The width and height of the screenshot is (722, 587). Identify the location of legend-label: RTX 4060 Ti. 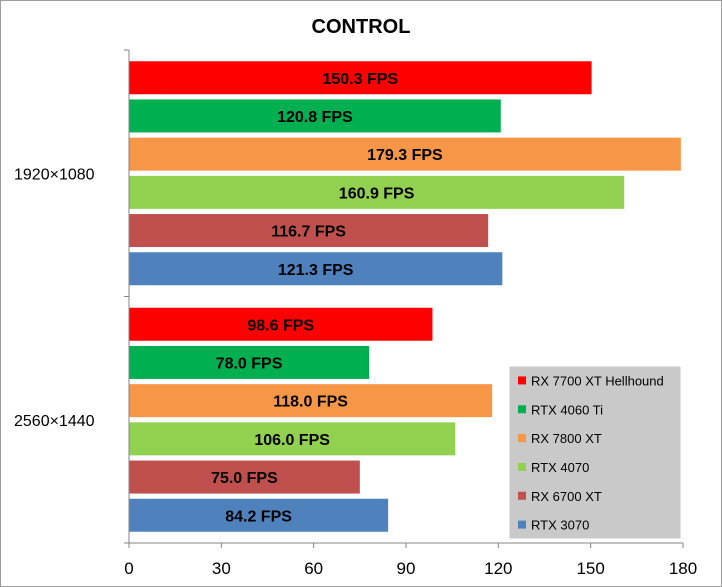
(567, 409).